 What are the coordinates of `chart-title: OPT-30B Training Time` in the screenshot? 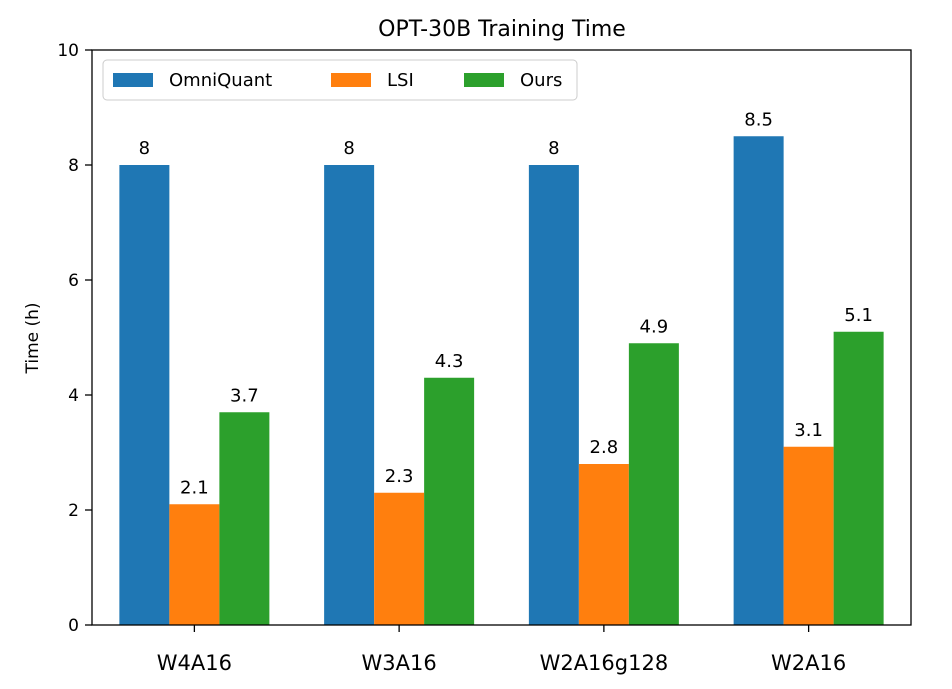 It's located at (502, 29).